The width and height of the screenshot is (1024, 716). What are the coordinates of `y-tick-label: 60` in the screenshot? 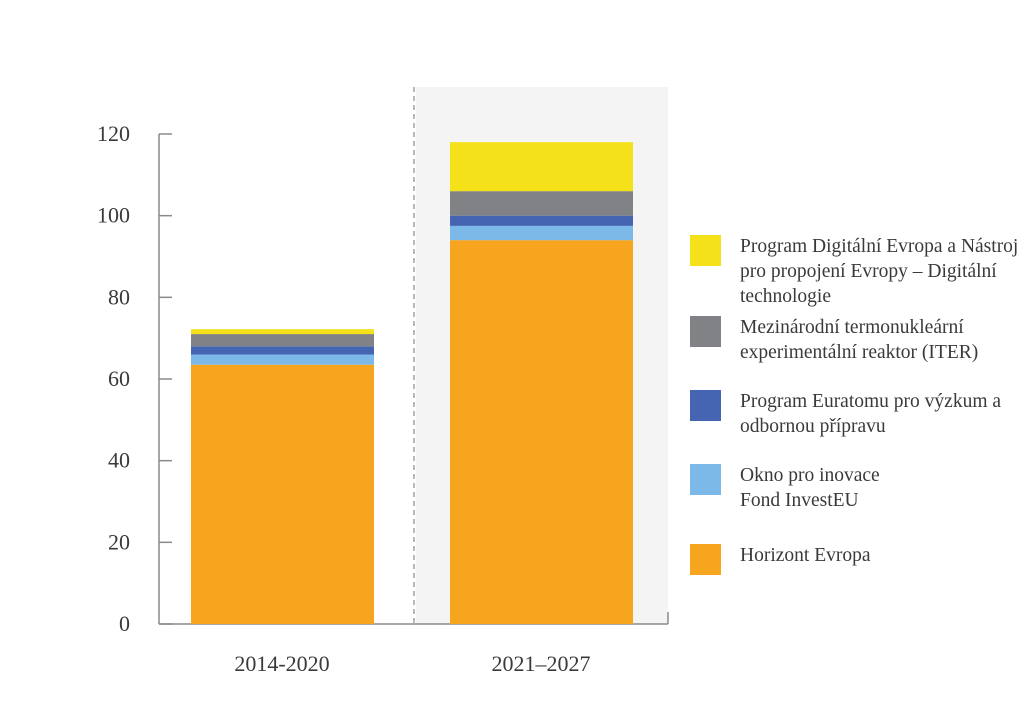 It's located at (119, 378).